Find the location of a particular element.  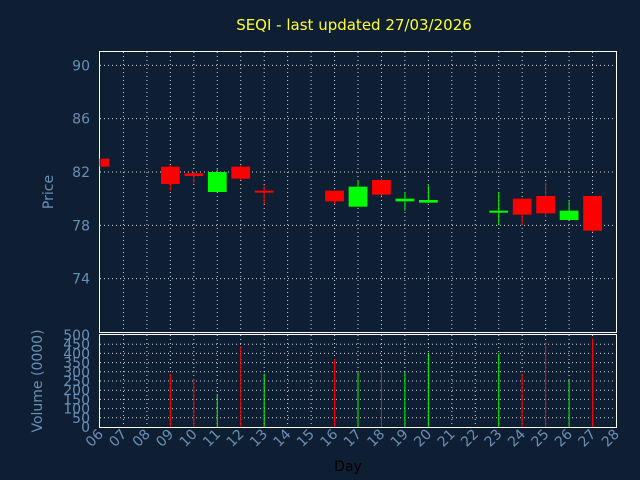

x-axis-label: Day is located at coordinates (348, 467).